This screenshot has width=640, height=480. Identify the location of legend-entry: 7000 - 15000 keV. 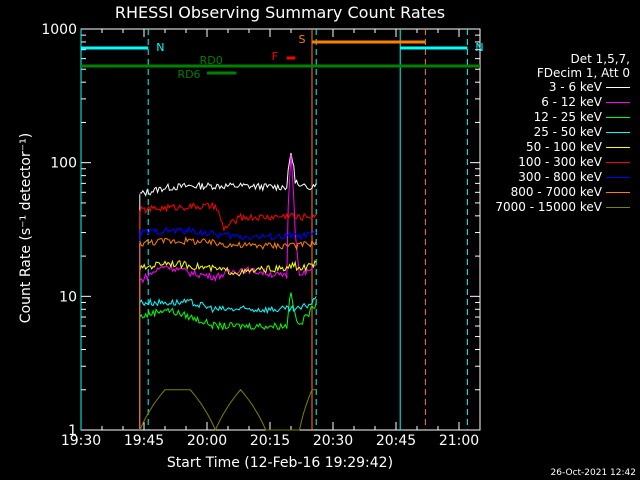
(562, 207).